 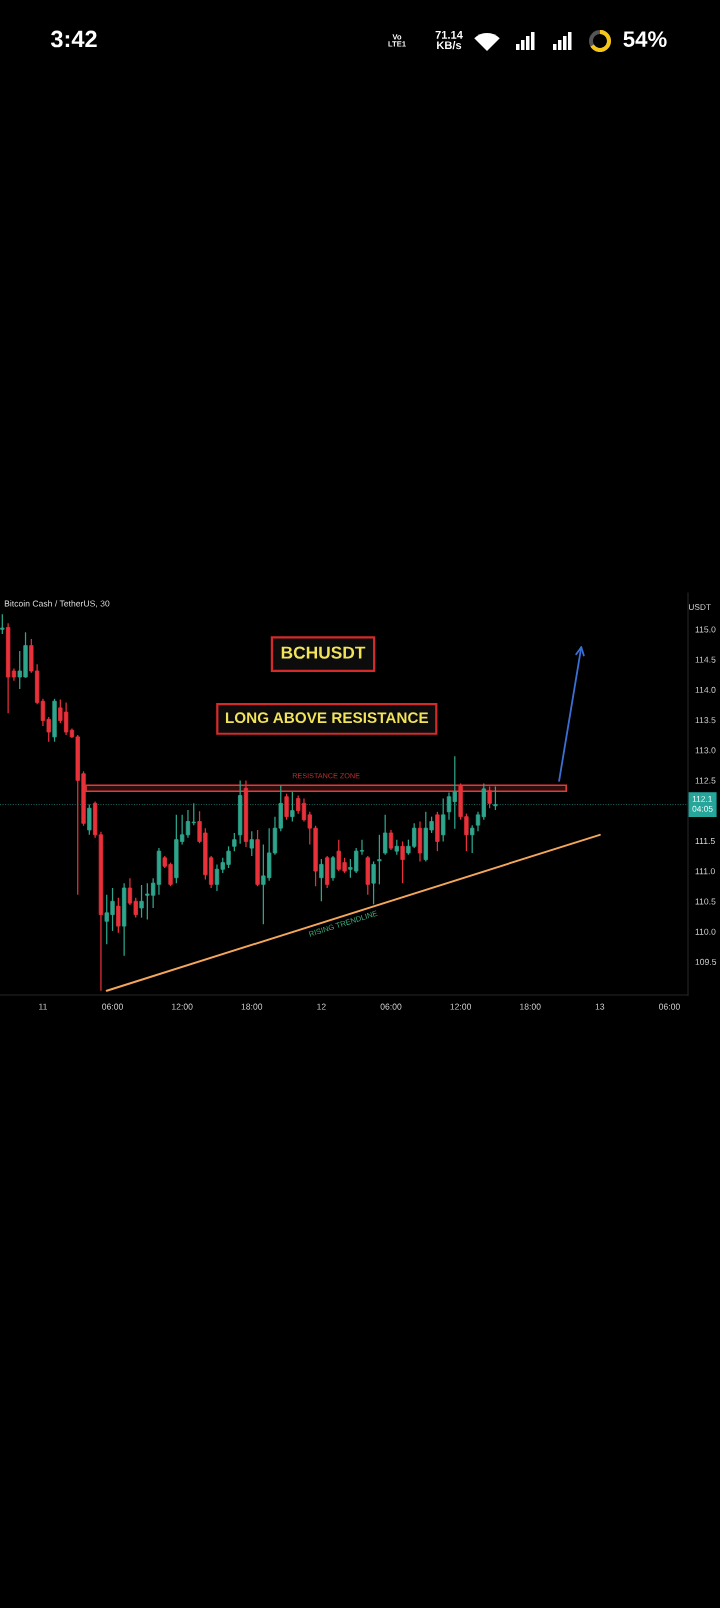 What do you see at coordinates (705, 901) in the screenshot?
I see `y-tick-label: 110.5` at bounding box center [705, 901].